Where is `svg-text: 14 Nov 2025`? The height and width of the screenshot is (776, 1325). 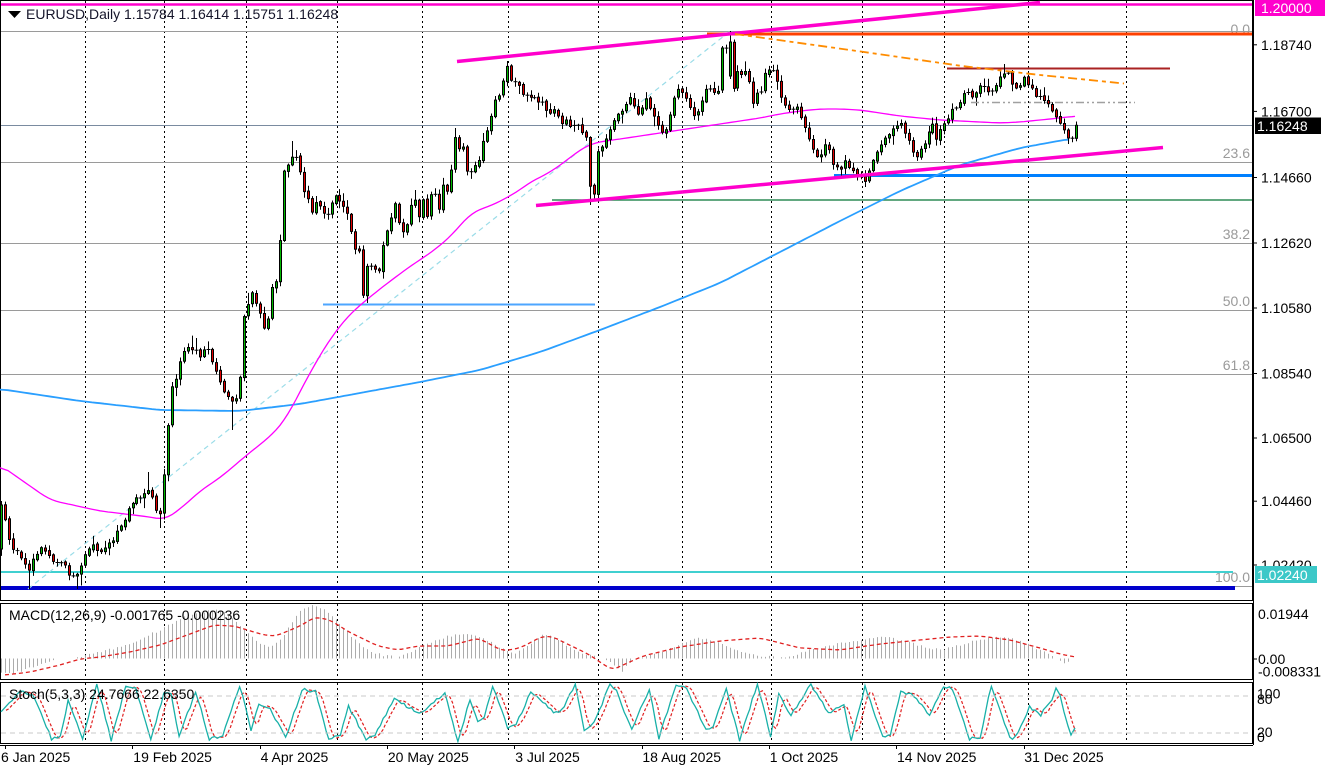 svg-text: 14 Nov 2025 is located at coordinates (937, 757).